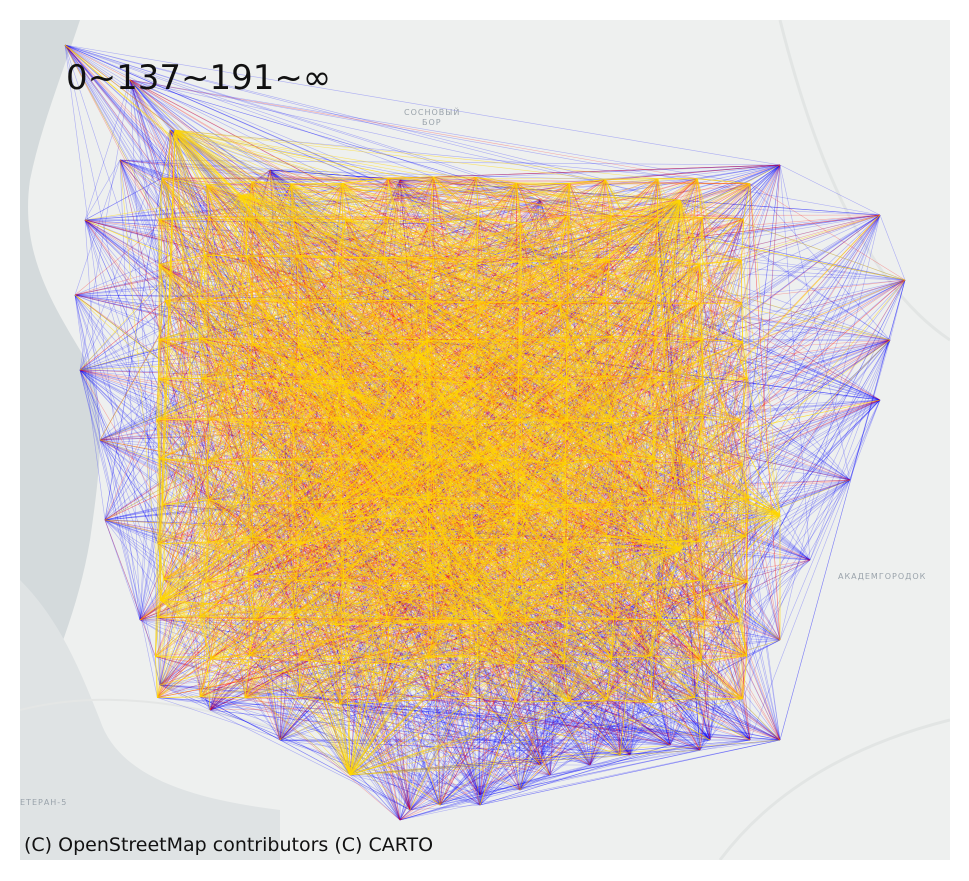 This screenshot has width=969, height=881. I want to click on road, so click(864, 181).